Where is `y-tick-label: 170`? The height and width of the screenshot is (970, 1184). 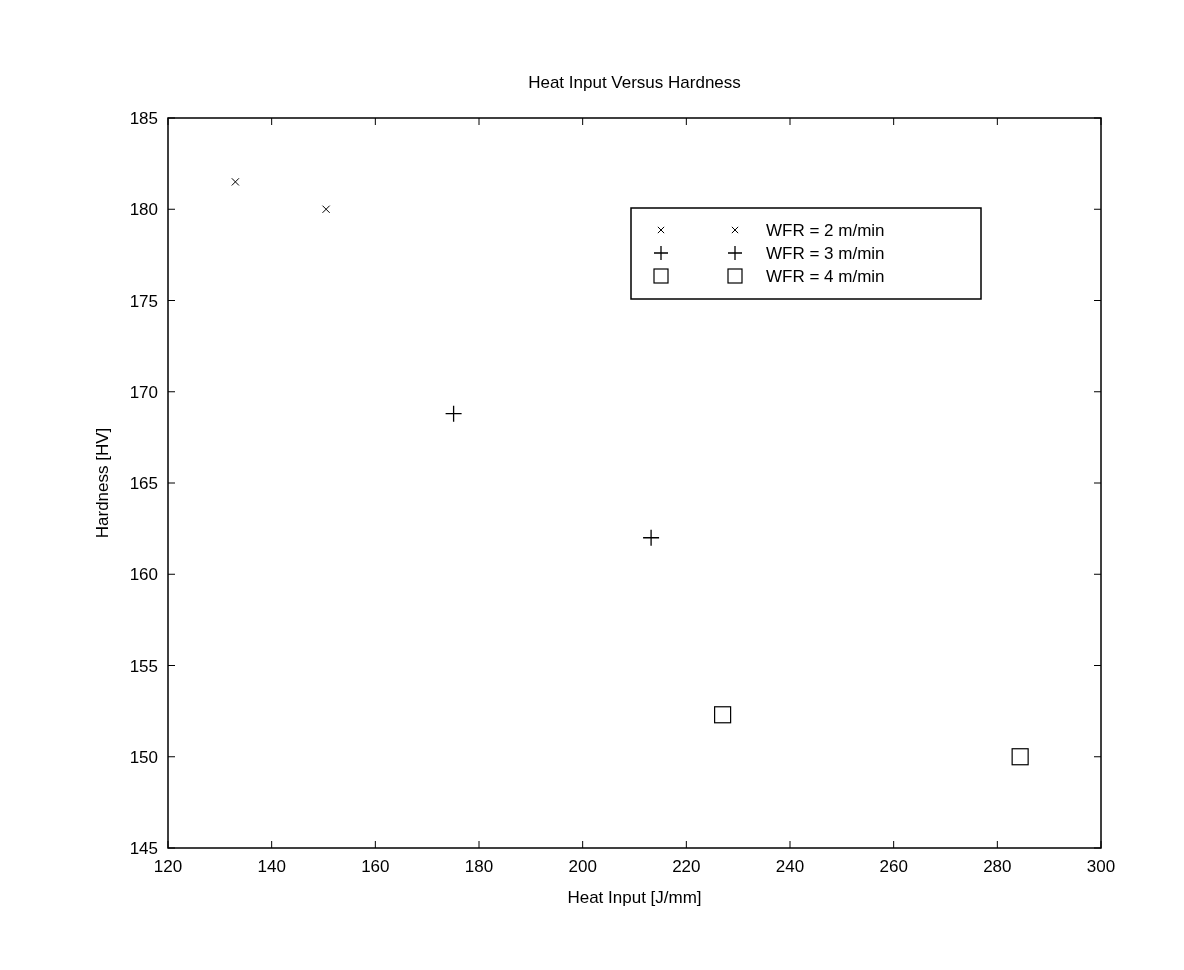 y-tick-label: 170 is located at coordinates (143, 392).